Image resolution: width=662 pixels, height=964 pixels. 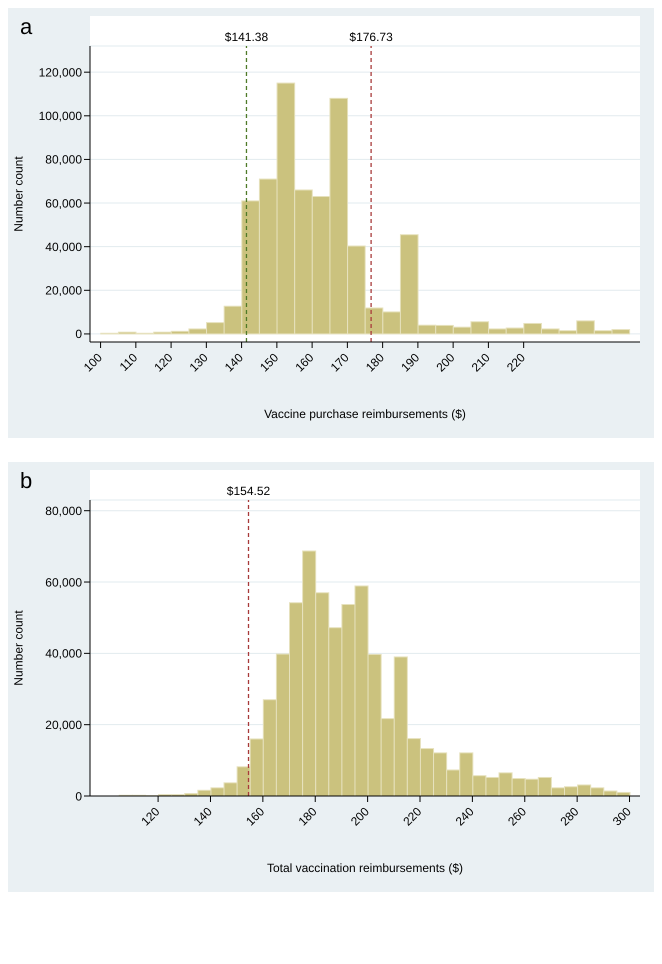 What do you see at coordinates (622, 816) in the screenshot?
I see `x-tick-label: 300` at bounding box center [622, 816].